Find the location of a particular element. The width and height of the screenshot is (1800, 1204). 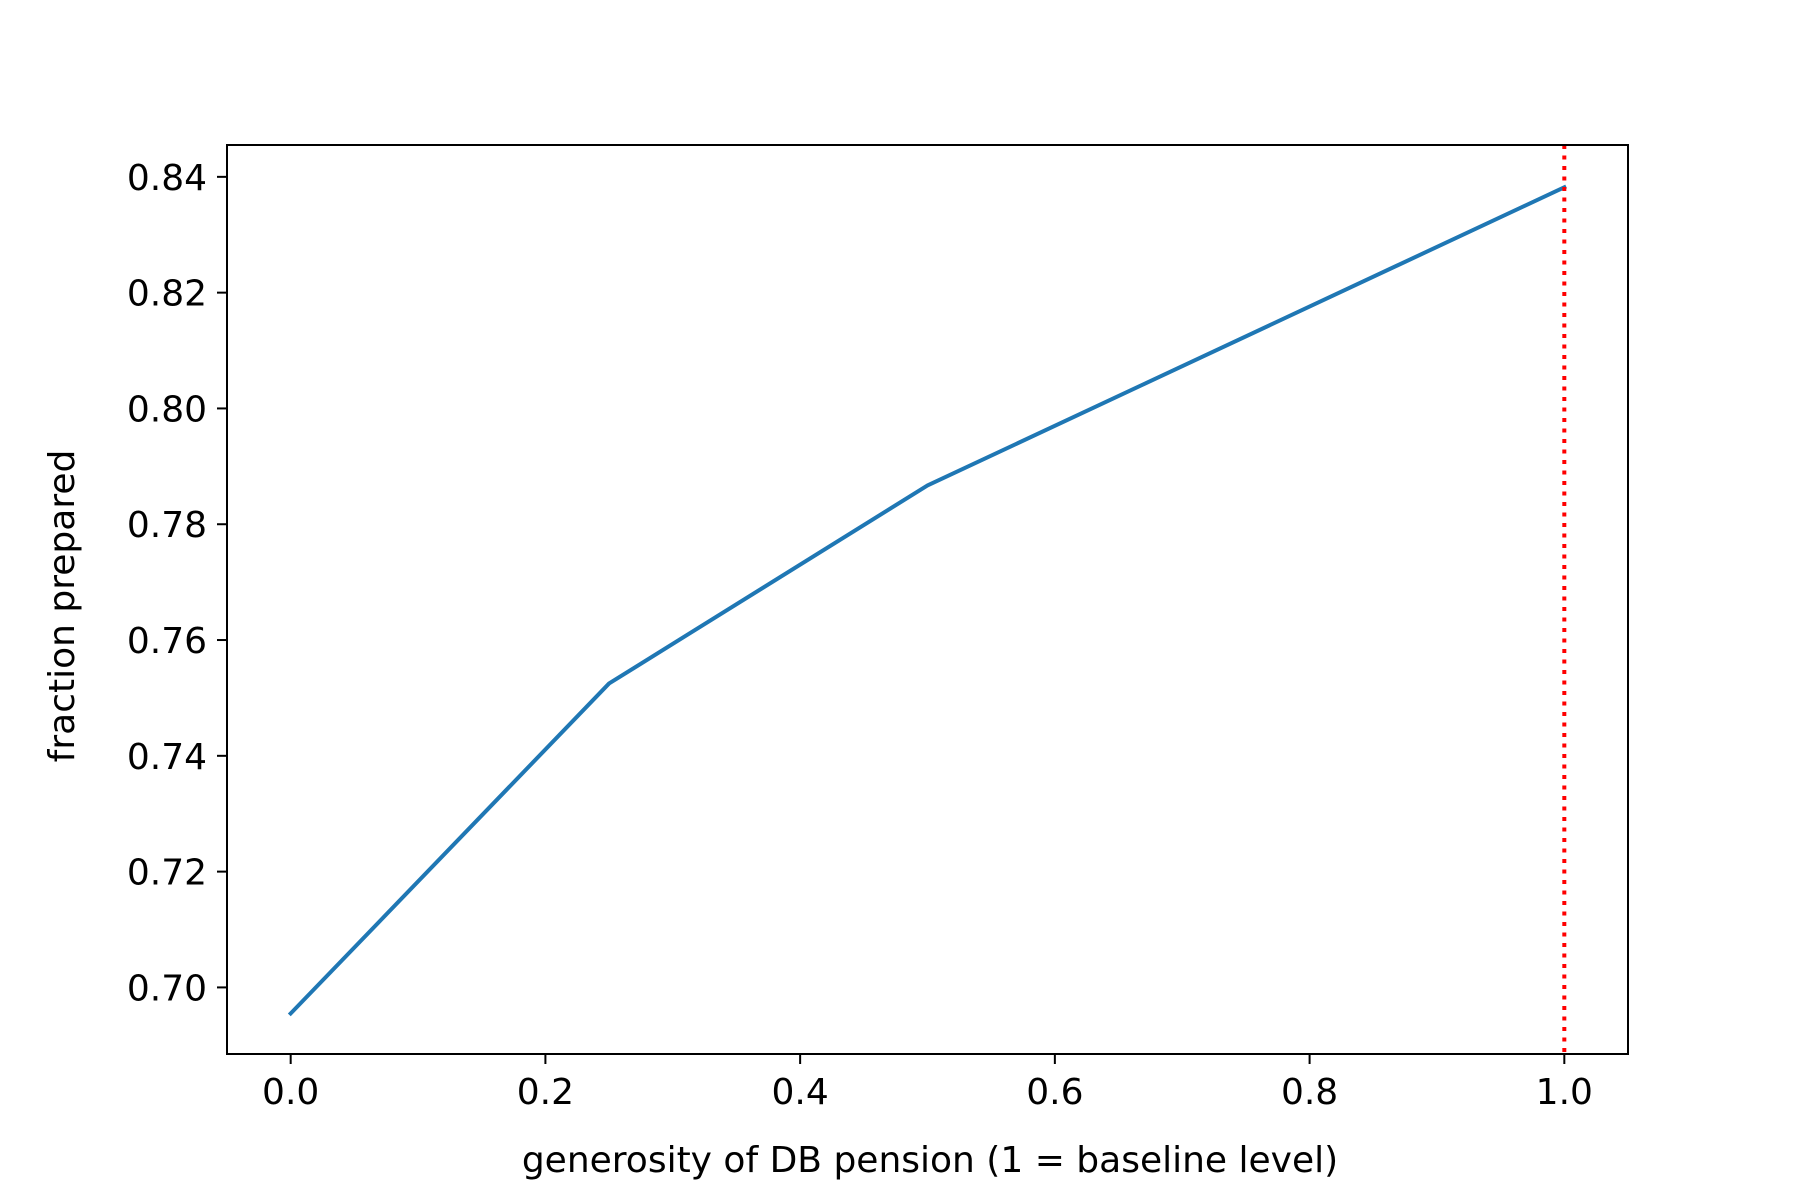

y-tick-label-2: 0.72 is located at coordinates (167, 873).